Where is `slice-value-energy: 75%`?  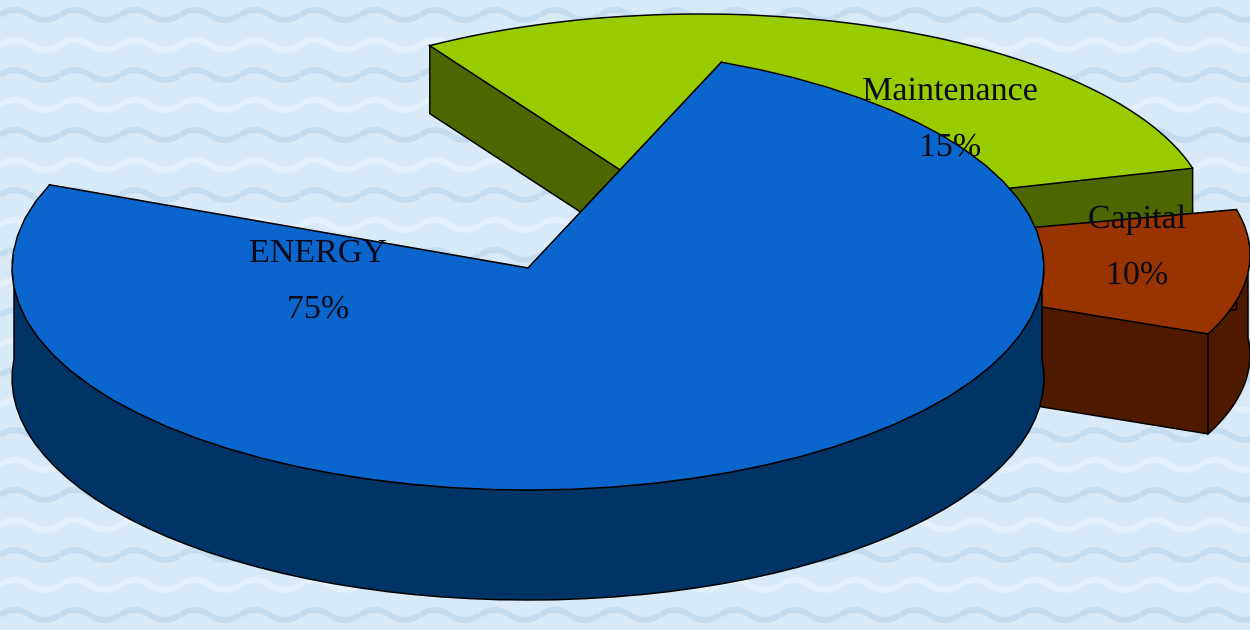
slice-value-energy: 75% is located at coordinates (318, 307).